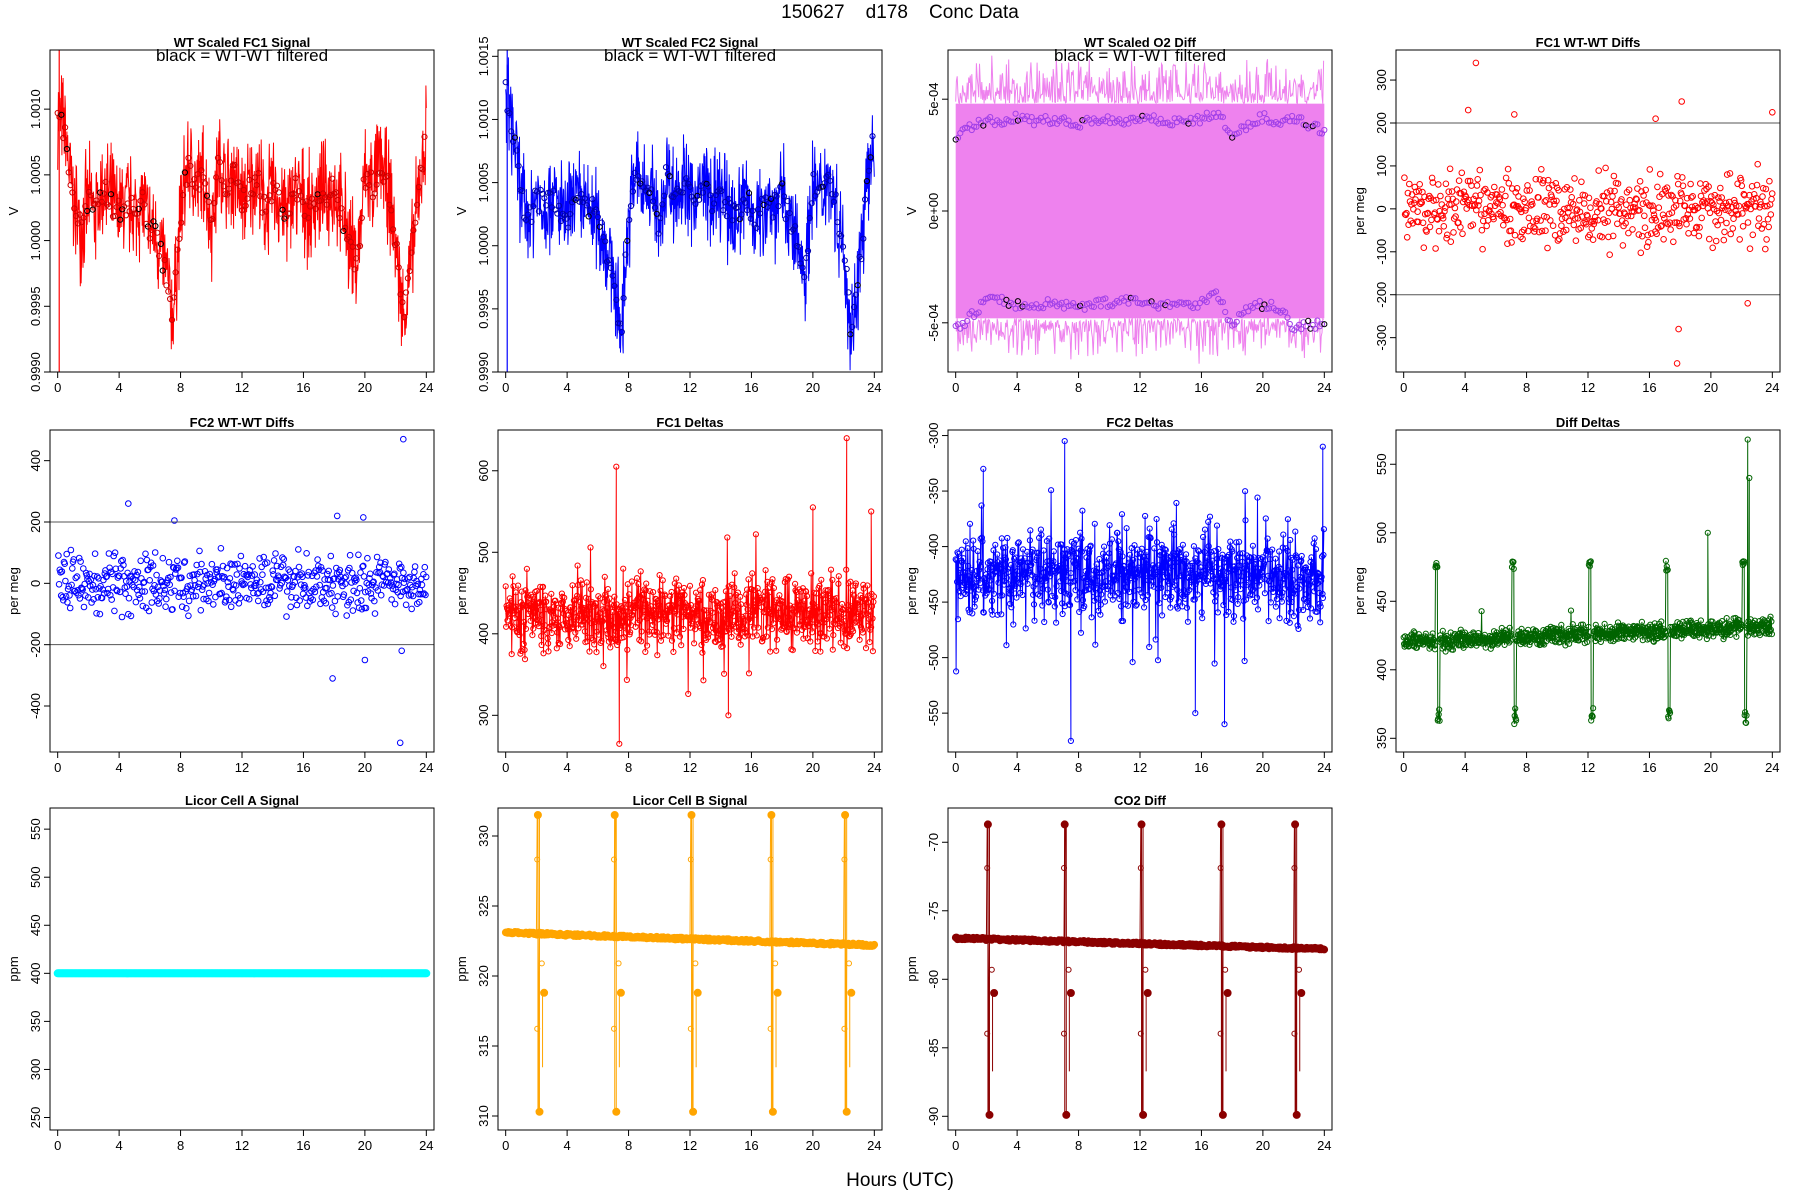 The height and width of the screenshot is (1200, 1800). Describe the element at coordinates (933, 491) in the screenshot. I see `y-tick-label: -350` at that location.